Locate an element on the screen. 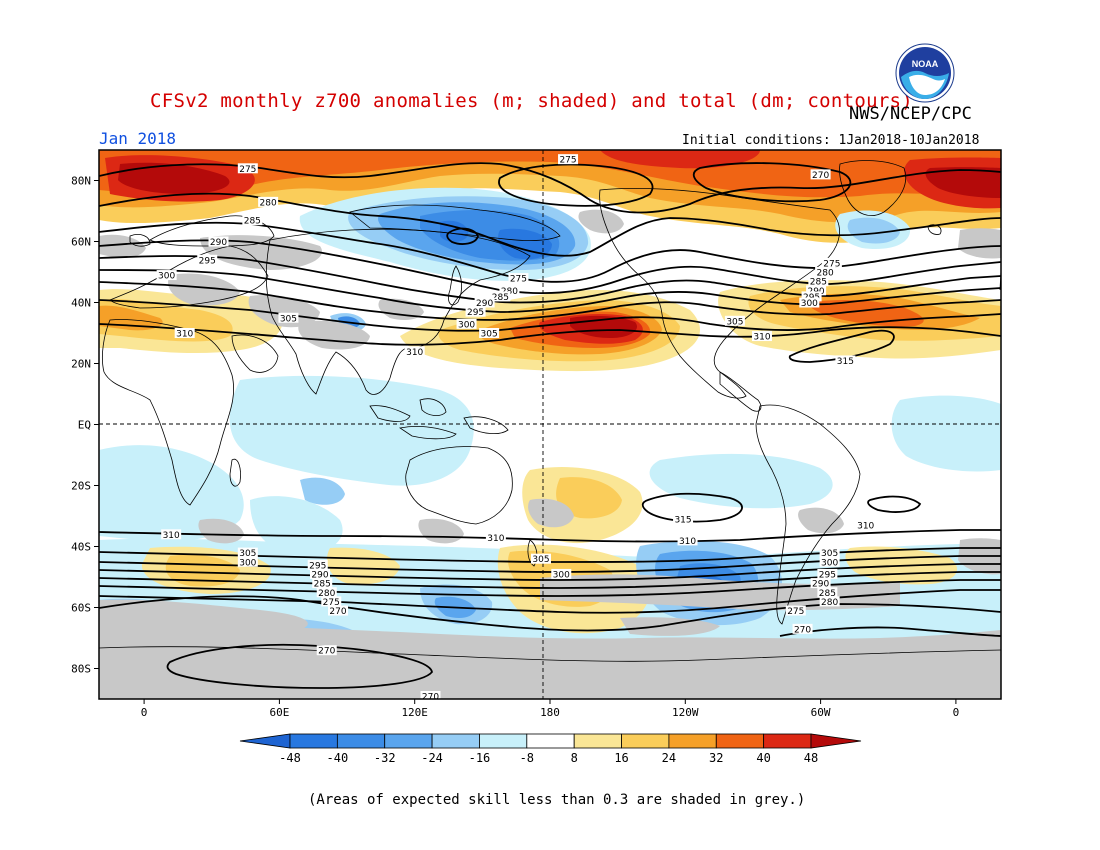  lon-tick-label: 120W is located at coordinates (685, 712).